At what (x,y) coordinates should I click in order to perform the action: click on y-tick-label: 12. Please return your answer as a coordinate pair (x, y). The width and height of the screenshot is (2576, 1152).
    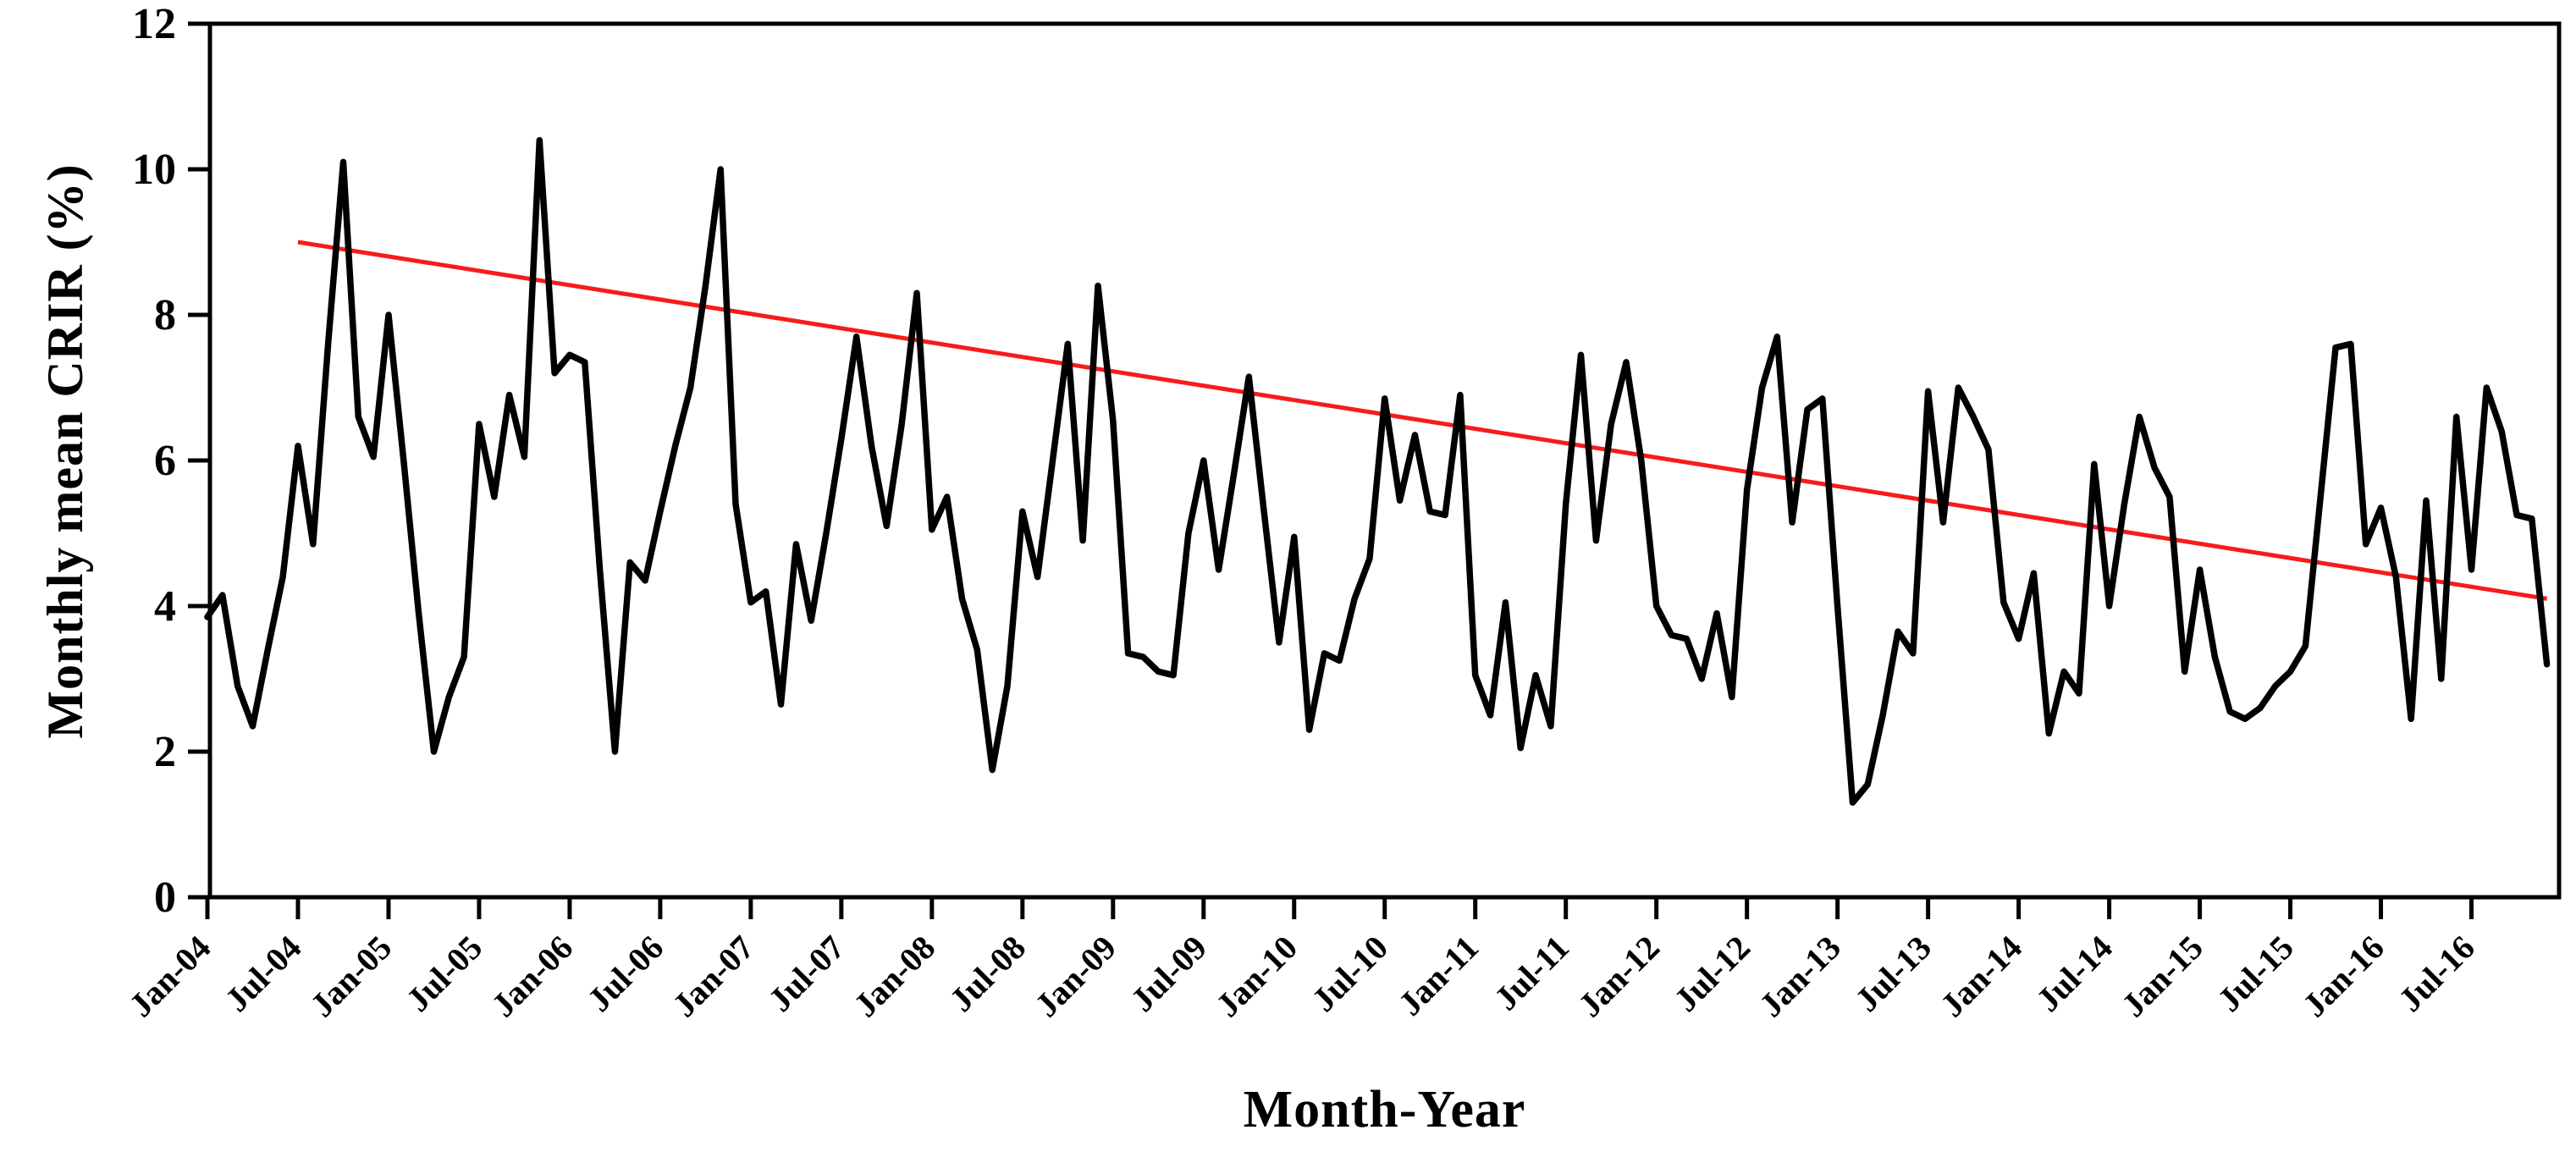
    Looking at the image, I should click on (154, 24).